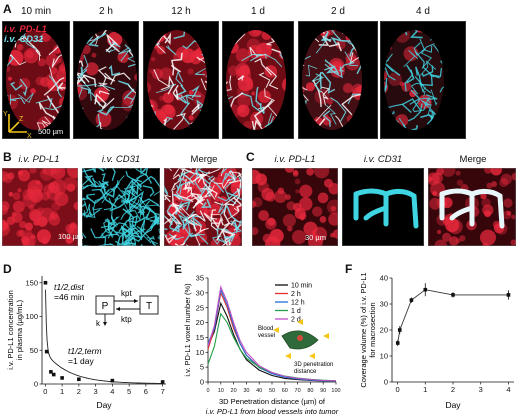  I want to click on y-tick-label: 15, so click(200, 337).